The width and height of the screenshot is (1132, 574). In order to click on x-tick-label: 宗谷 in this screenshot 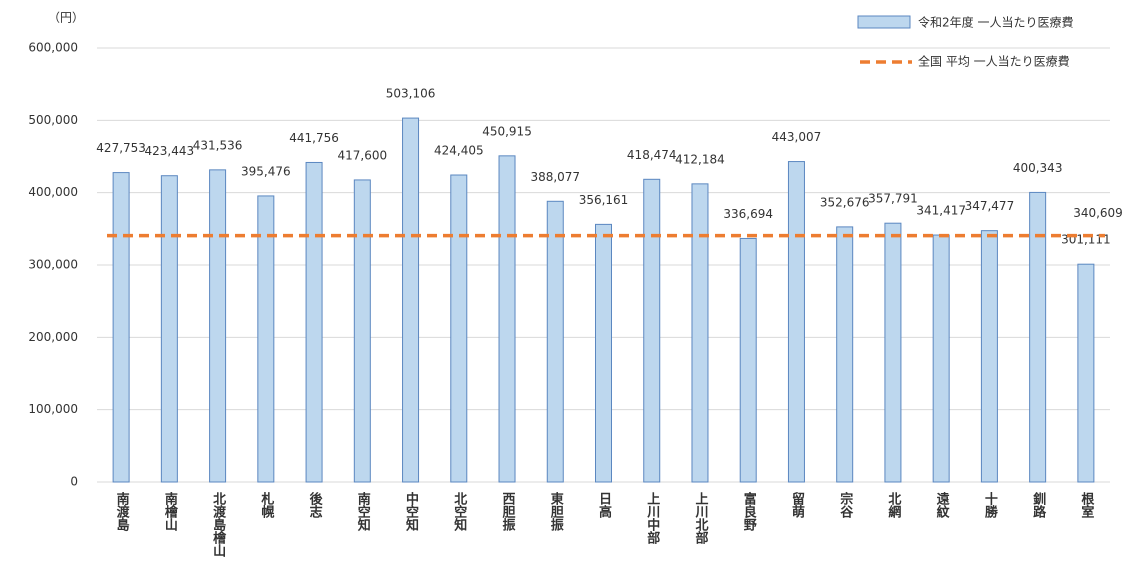, I will do `click(845, 505)`.